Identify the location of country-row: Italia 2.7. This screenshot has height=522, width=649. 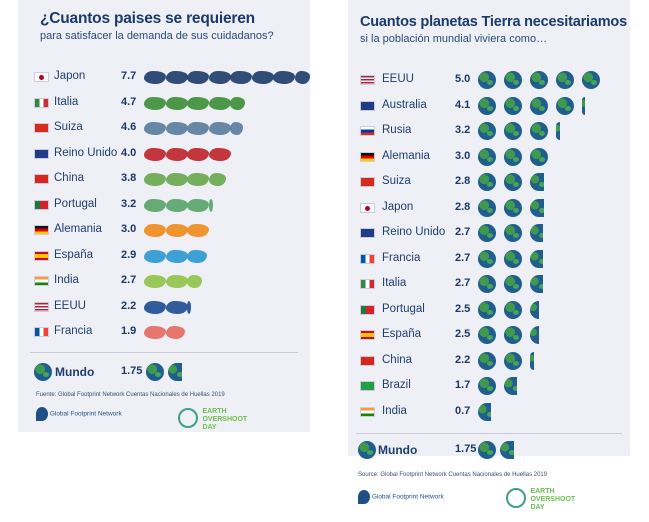
(489, 284).